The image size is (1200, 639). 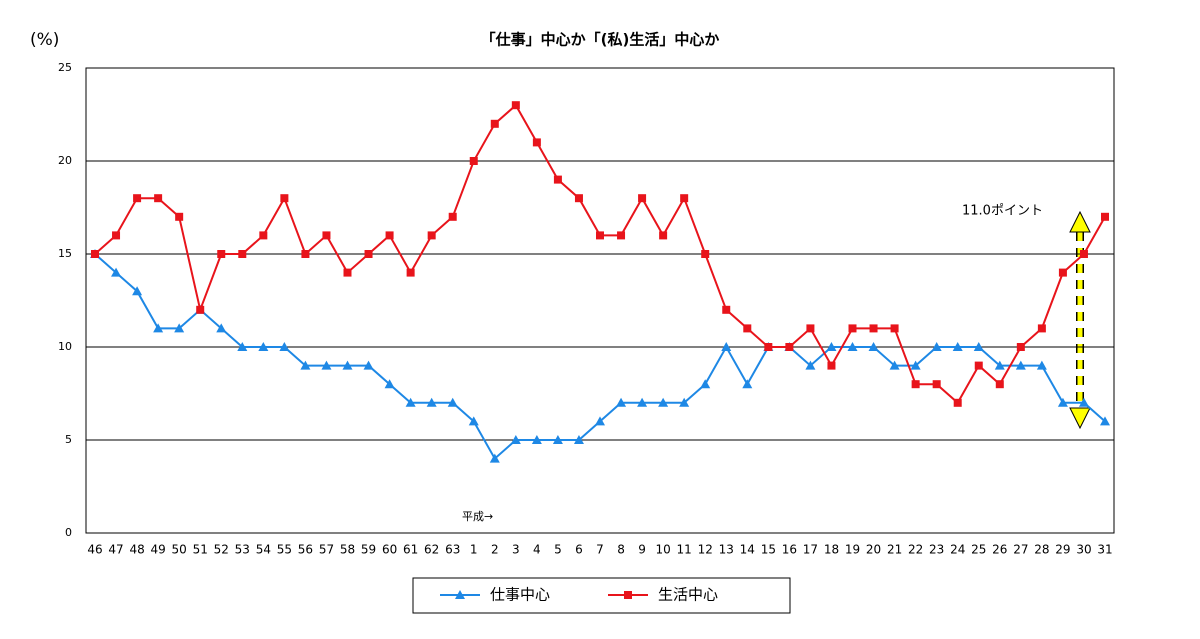 What do you see at coordinates (688, 595) in the screenshot?
I see `legend-label: 生活中心` at bounding box center [688, 595].